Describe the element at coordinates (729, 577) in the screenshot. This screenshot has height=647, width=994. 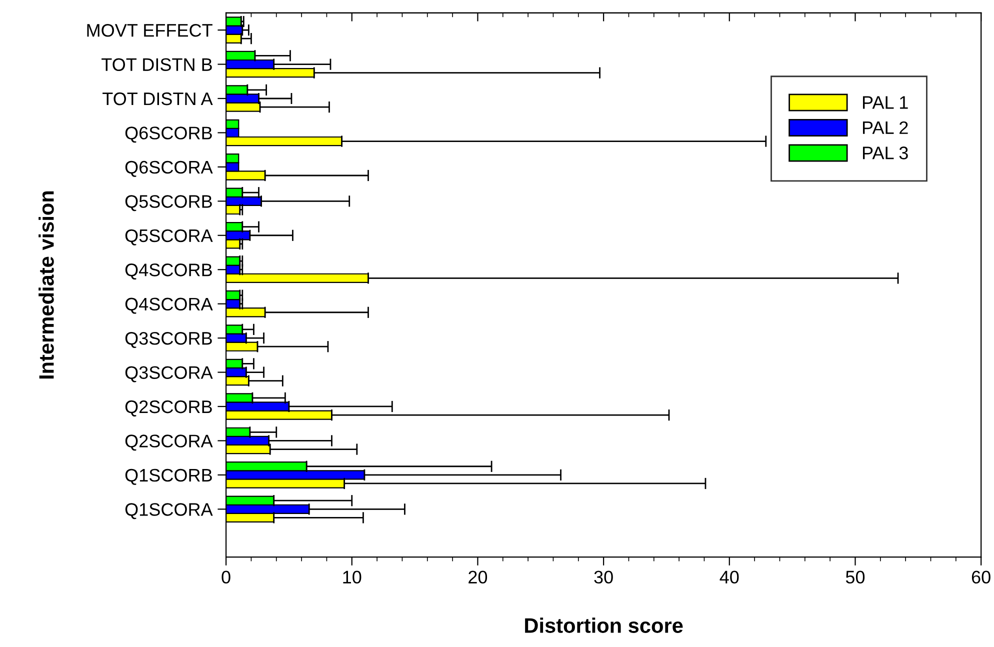
I see `x-tick-label: 40` at that location.